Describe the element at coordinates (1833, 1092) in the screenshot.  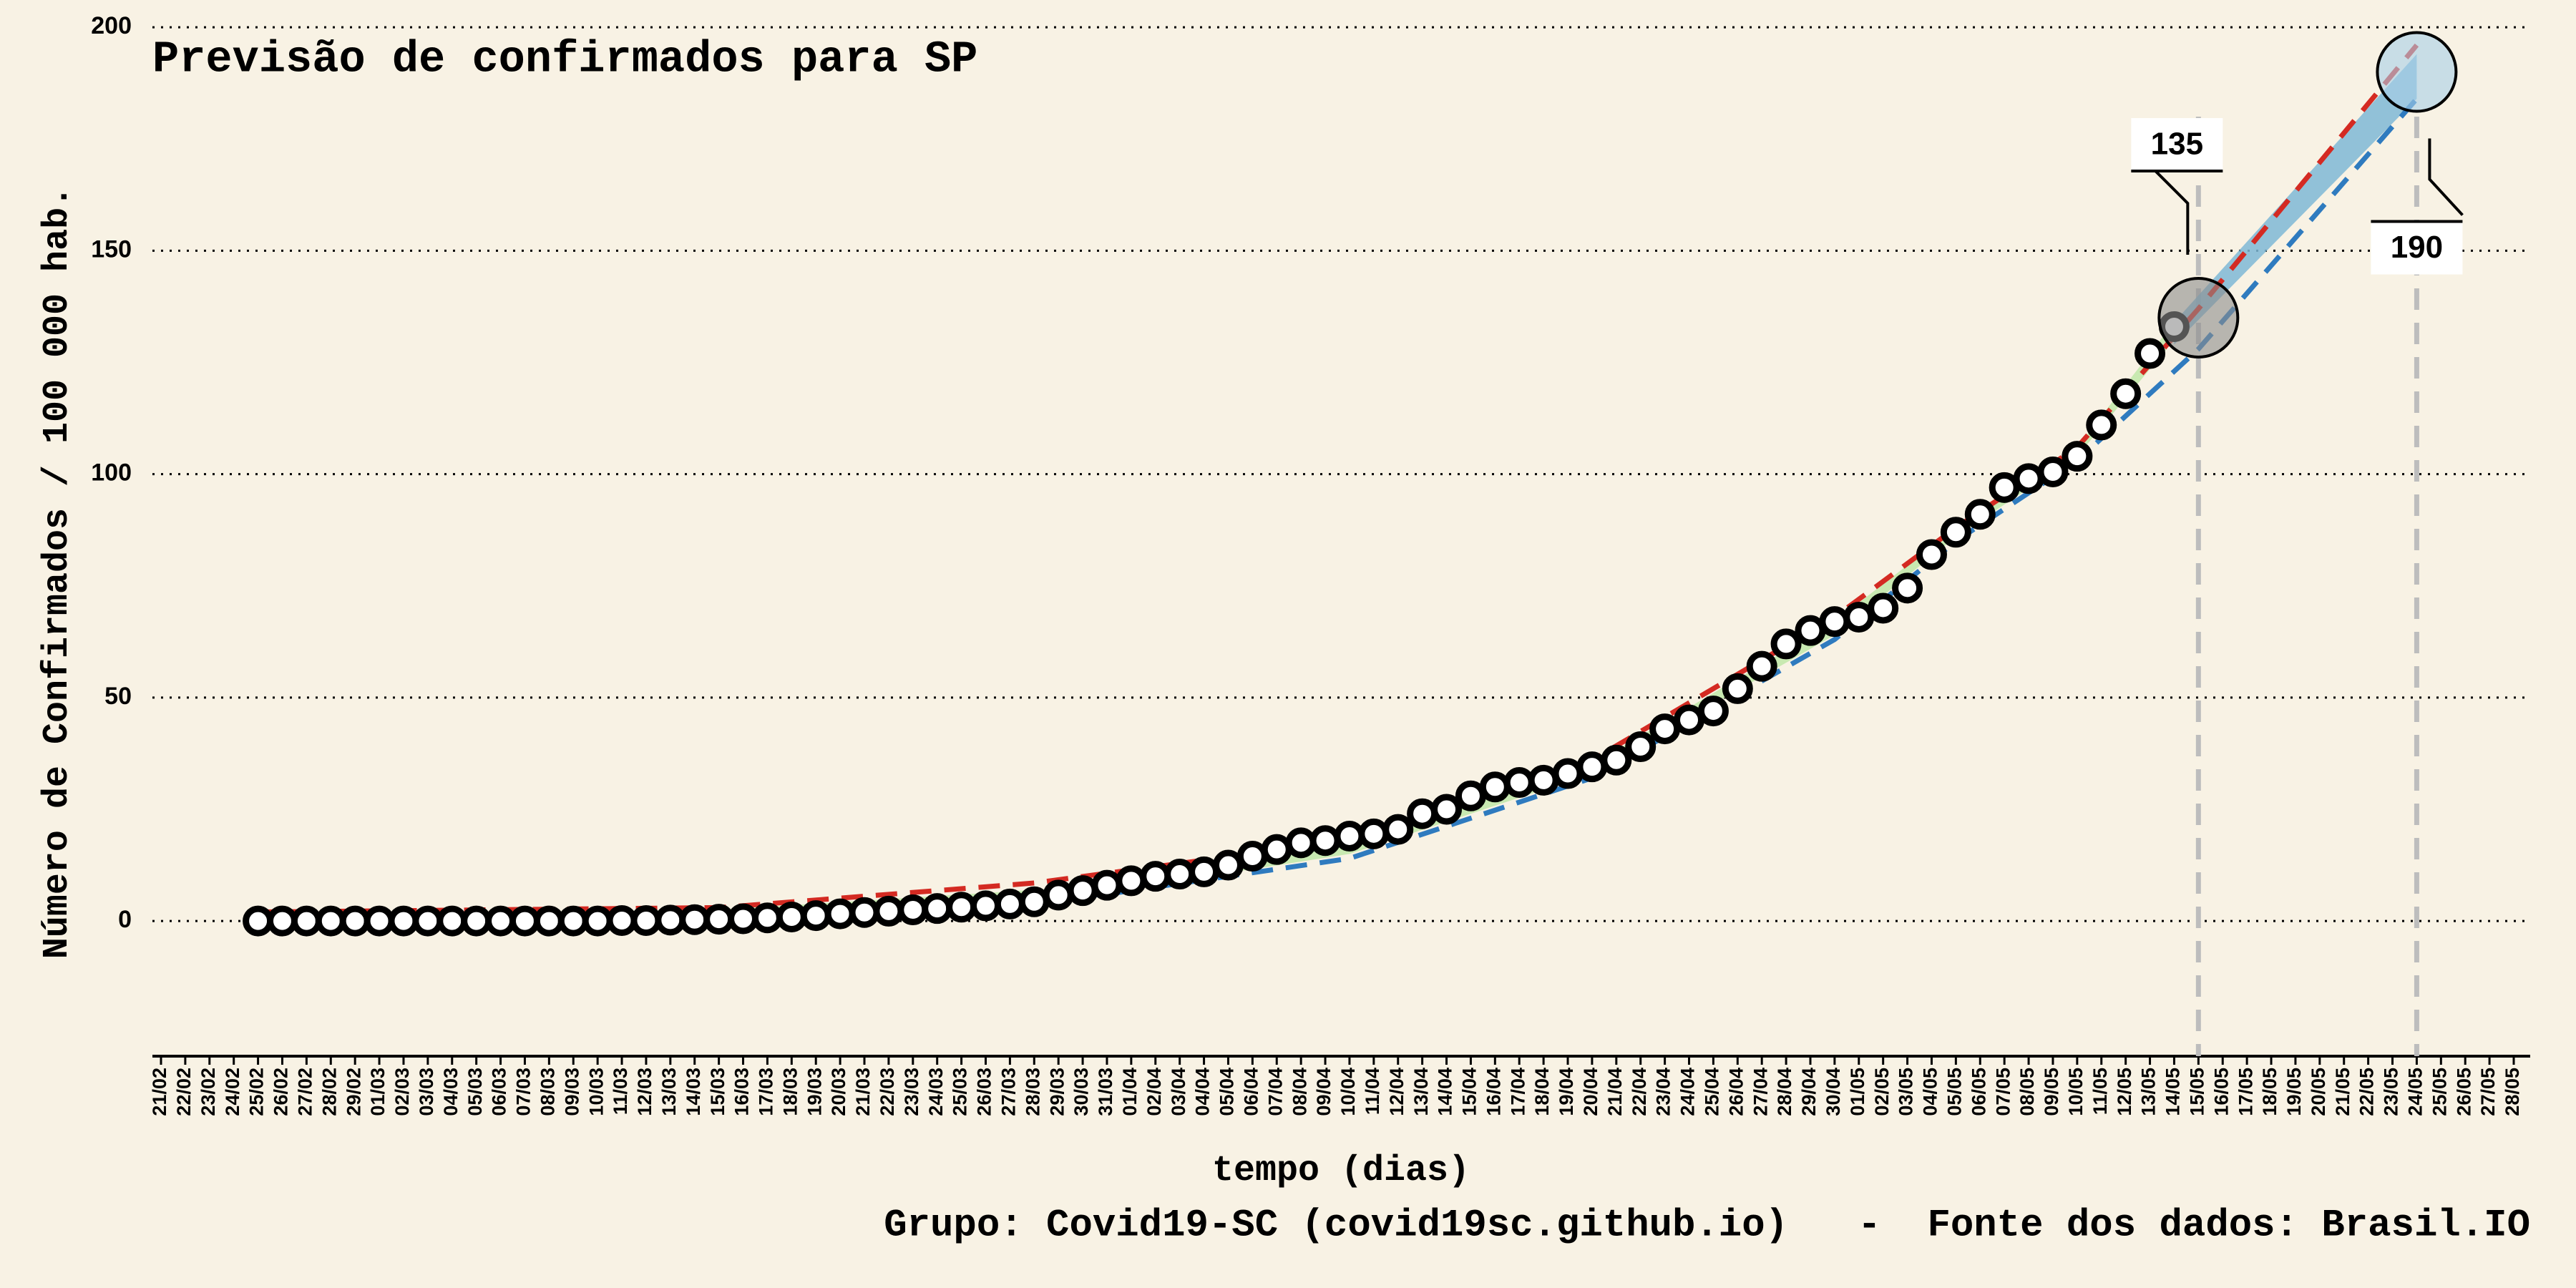
I see `x-tick-label: 30/04` at that location.